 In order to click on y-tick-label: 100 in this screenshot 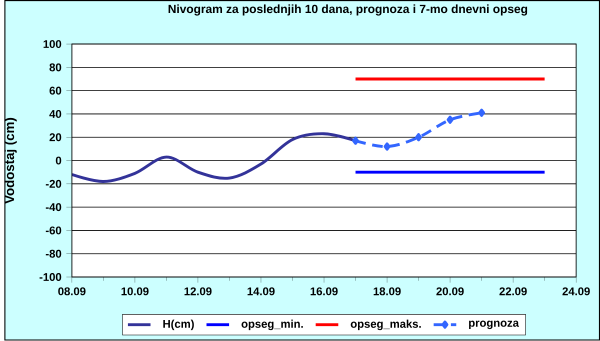, I will do `click(53, 44)`.